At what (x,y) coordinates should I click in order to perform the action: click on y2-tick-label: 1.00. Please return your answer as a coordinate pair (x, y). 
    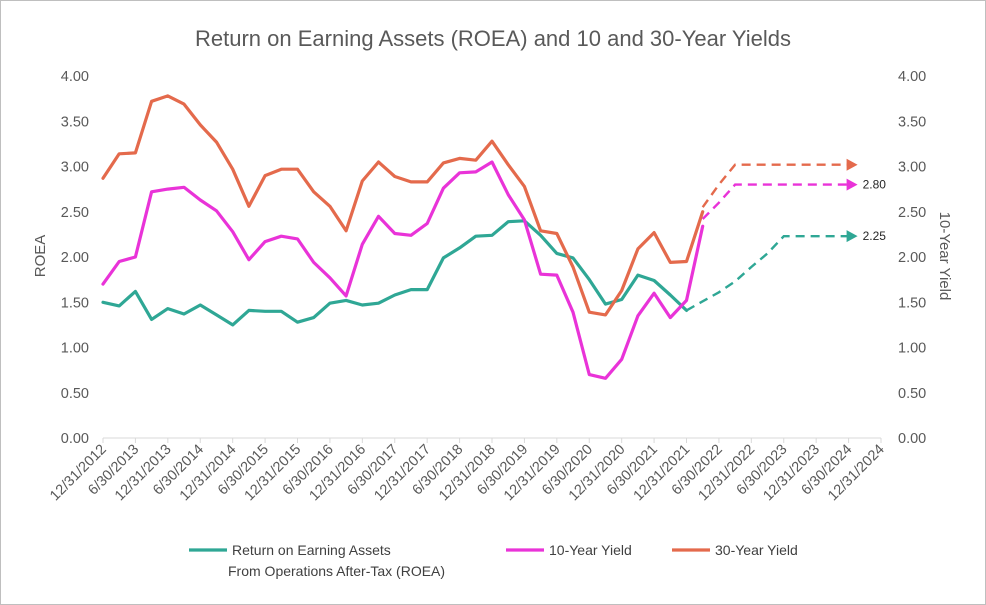
    Looking at the image, I should click on (912, 349).